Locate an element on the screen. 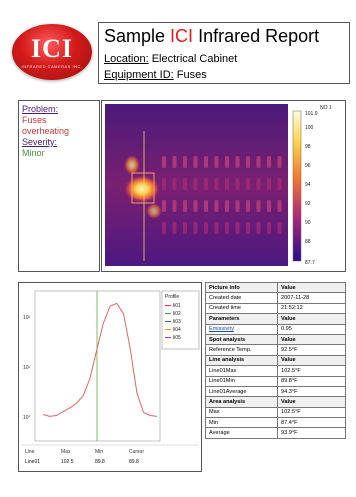 Image resolution: width=356 pixels, height=497 pixels. table-label-cell: Line01Average is located at coordinates (241, 391).